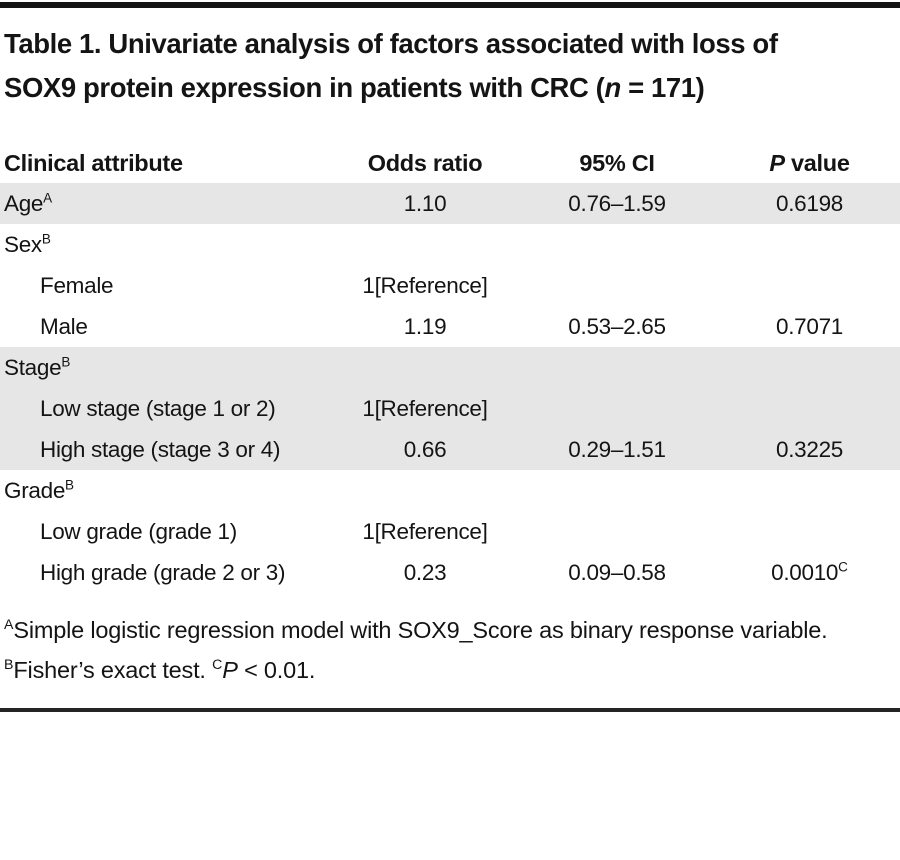 The width and height of the screenshot is (900, 860). Describe the element at coordinates (425, 572) in the screenshot. I see `cell-odds-ratio: 0.23` at that location.